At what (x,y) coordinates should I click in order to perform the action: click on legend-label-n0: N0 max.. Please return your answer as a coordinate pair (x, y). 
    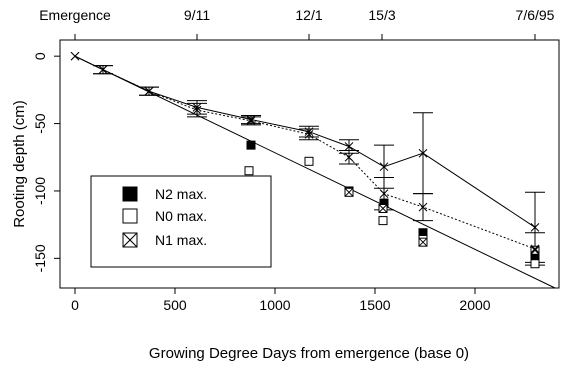
    Looking at the image, I should click on (181, 216).